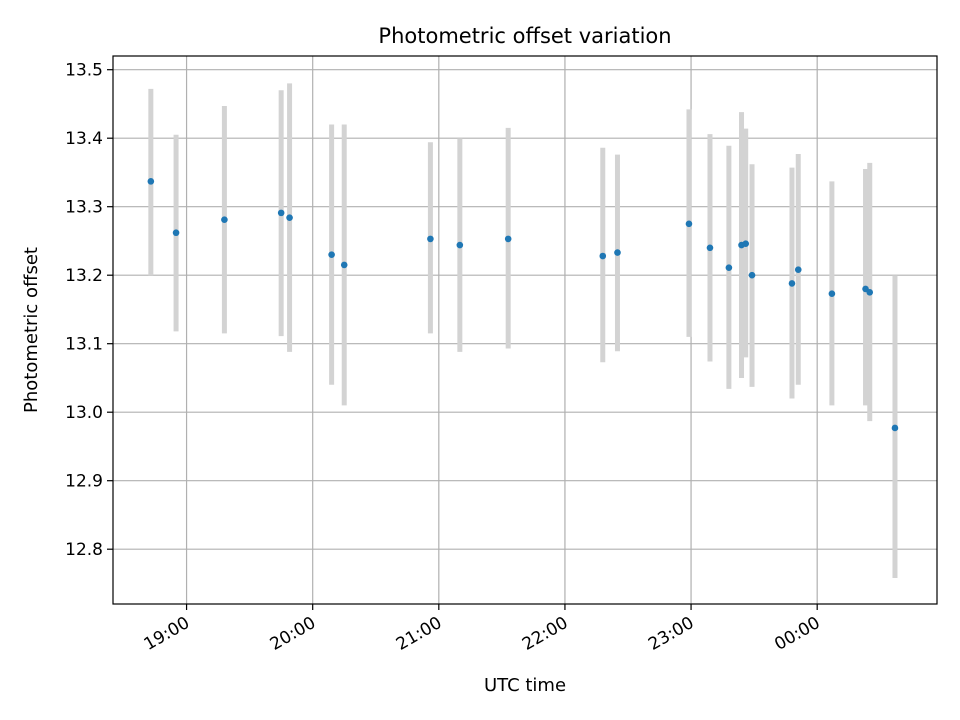 The image size is (960, 720). What do you see at coordinates (84, 550) in the screenshot?
I see `y-tick-label: 12.8` at bounding box center [84, 550].